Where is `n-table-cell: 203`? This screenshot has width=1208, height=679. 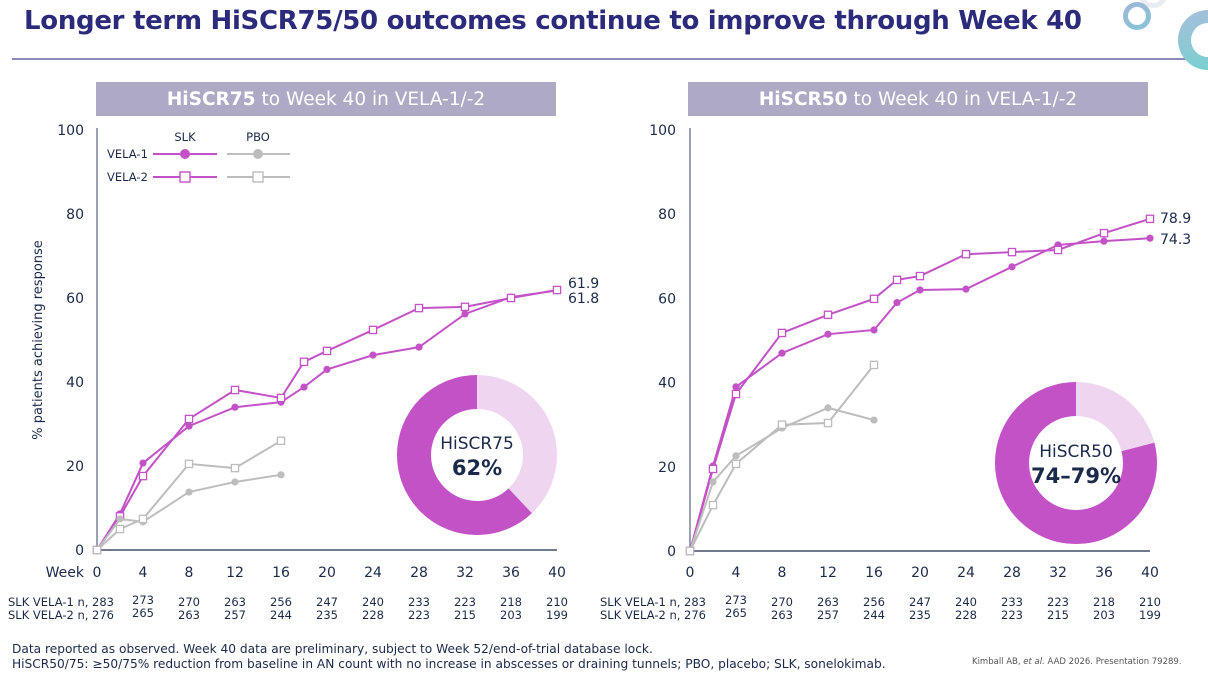 n-table-cell: 203 is located at coordinates (511, 615).